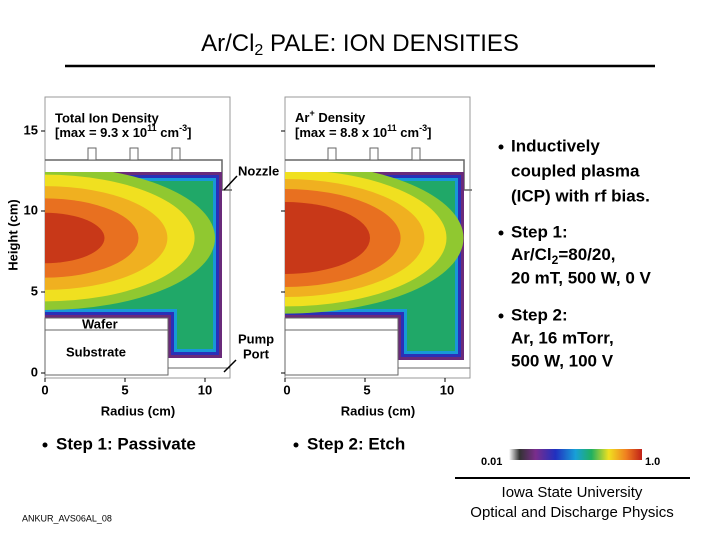 This screenshot has height=540, width=720. I want to click on wafer, so click(341, 324).